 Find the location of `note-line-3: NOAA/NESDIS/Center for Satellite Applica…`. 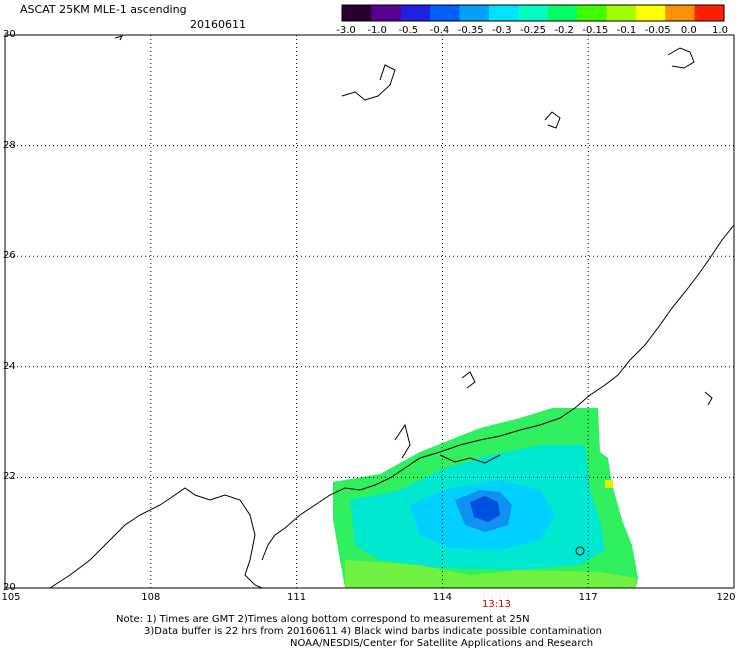

note-line-3: NOAA/NESDIS/Center for Satellite Applica… is located at coordinates (442, 643).